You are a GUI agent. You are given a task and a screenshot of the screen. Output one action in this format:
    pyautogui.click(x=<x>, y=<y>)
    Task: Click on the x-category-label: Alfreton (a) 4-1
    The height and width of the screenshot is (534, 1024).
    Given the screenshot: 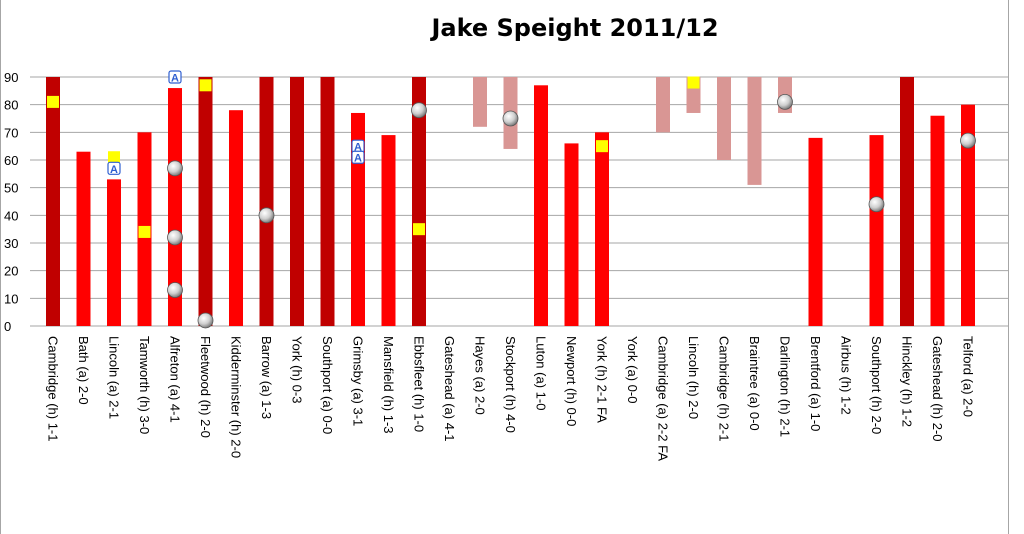 What is the action you would take?
    pyautogui.click(x=175, y=379)
    